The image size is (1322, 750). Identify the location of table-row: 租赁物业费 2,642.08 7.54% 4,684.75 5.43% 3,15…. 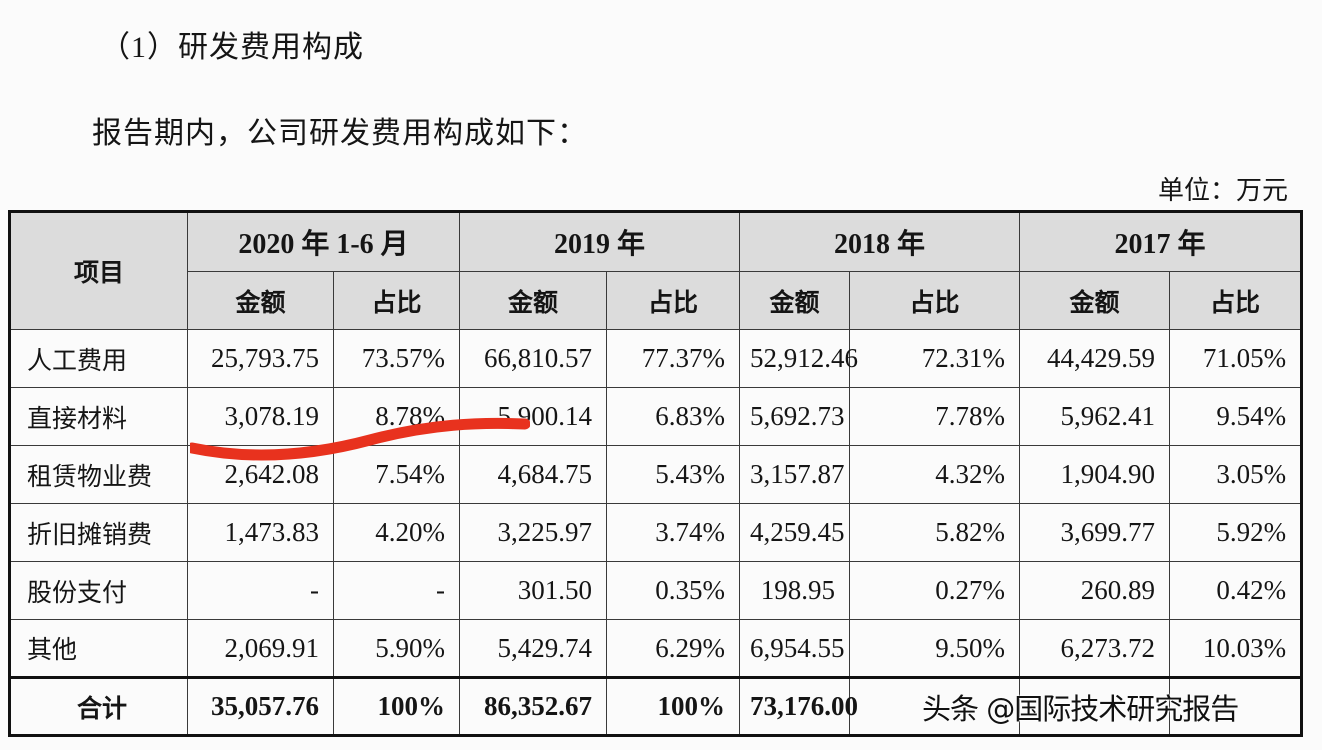
(656, 474).